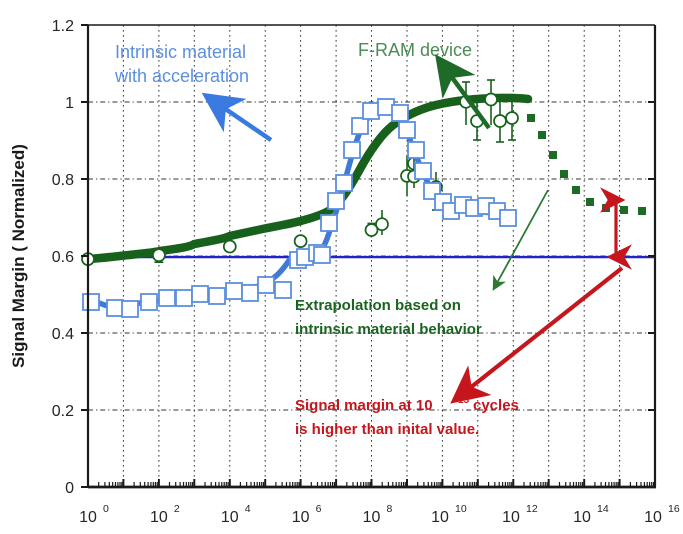  What do you see at coordinates (63, 334) in the screenshot?
I see `y-tick-label-0-4: 0.4` at bounding box center [63, 334].